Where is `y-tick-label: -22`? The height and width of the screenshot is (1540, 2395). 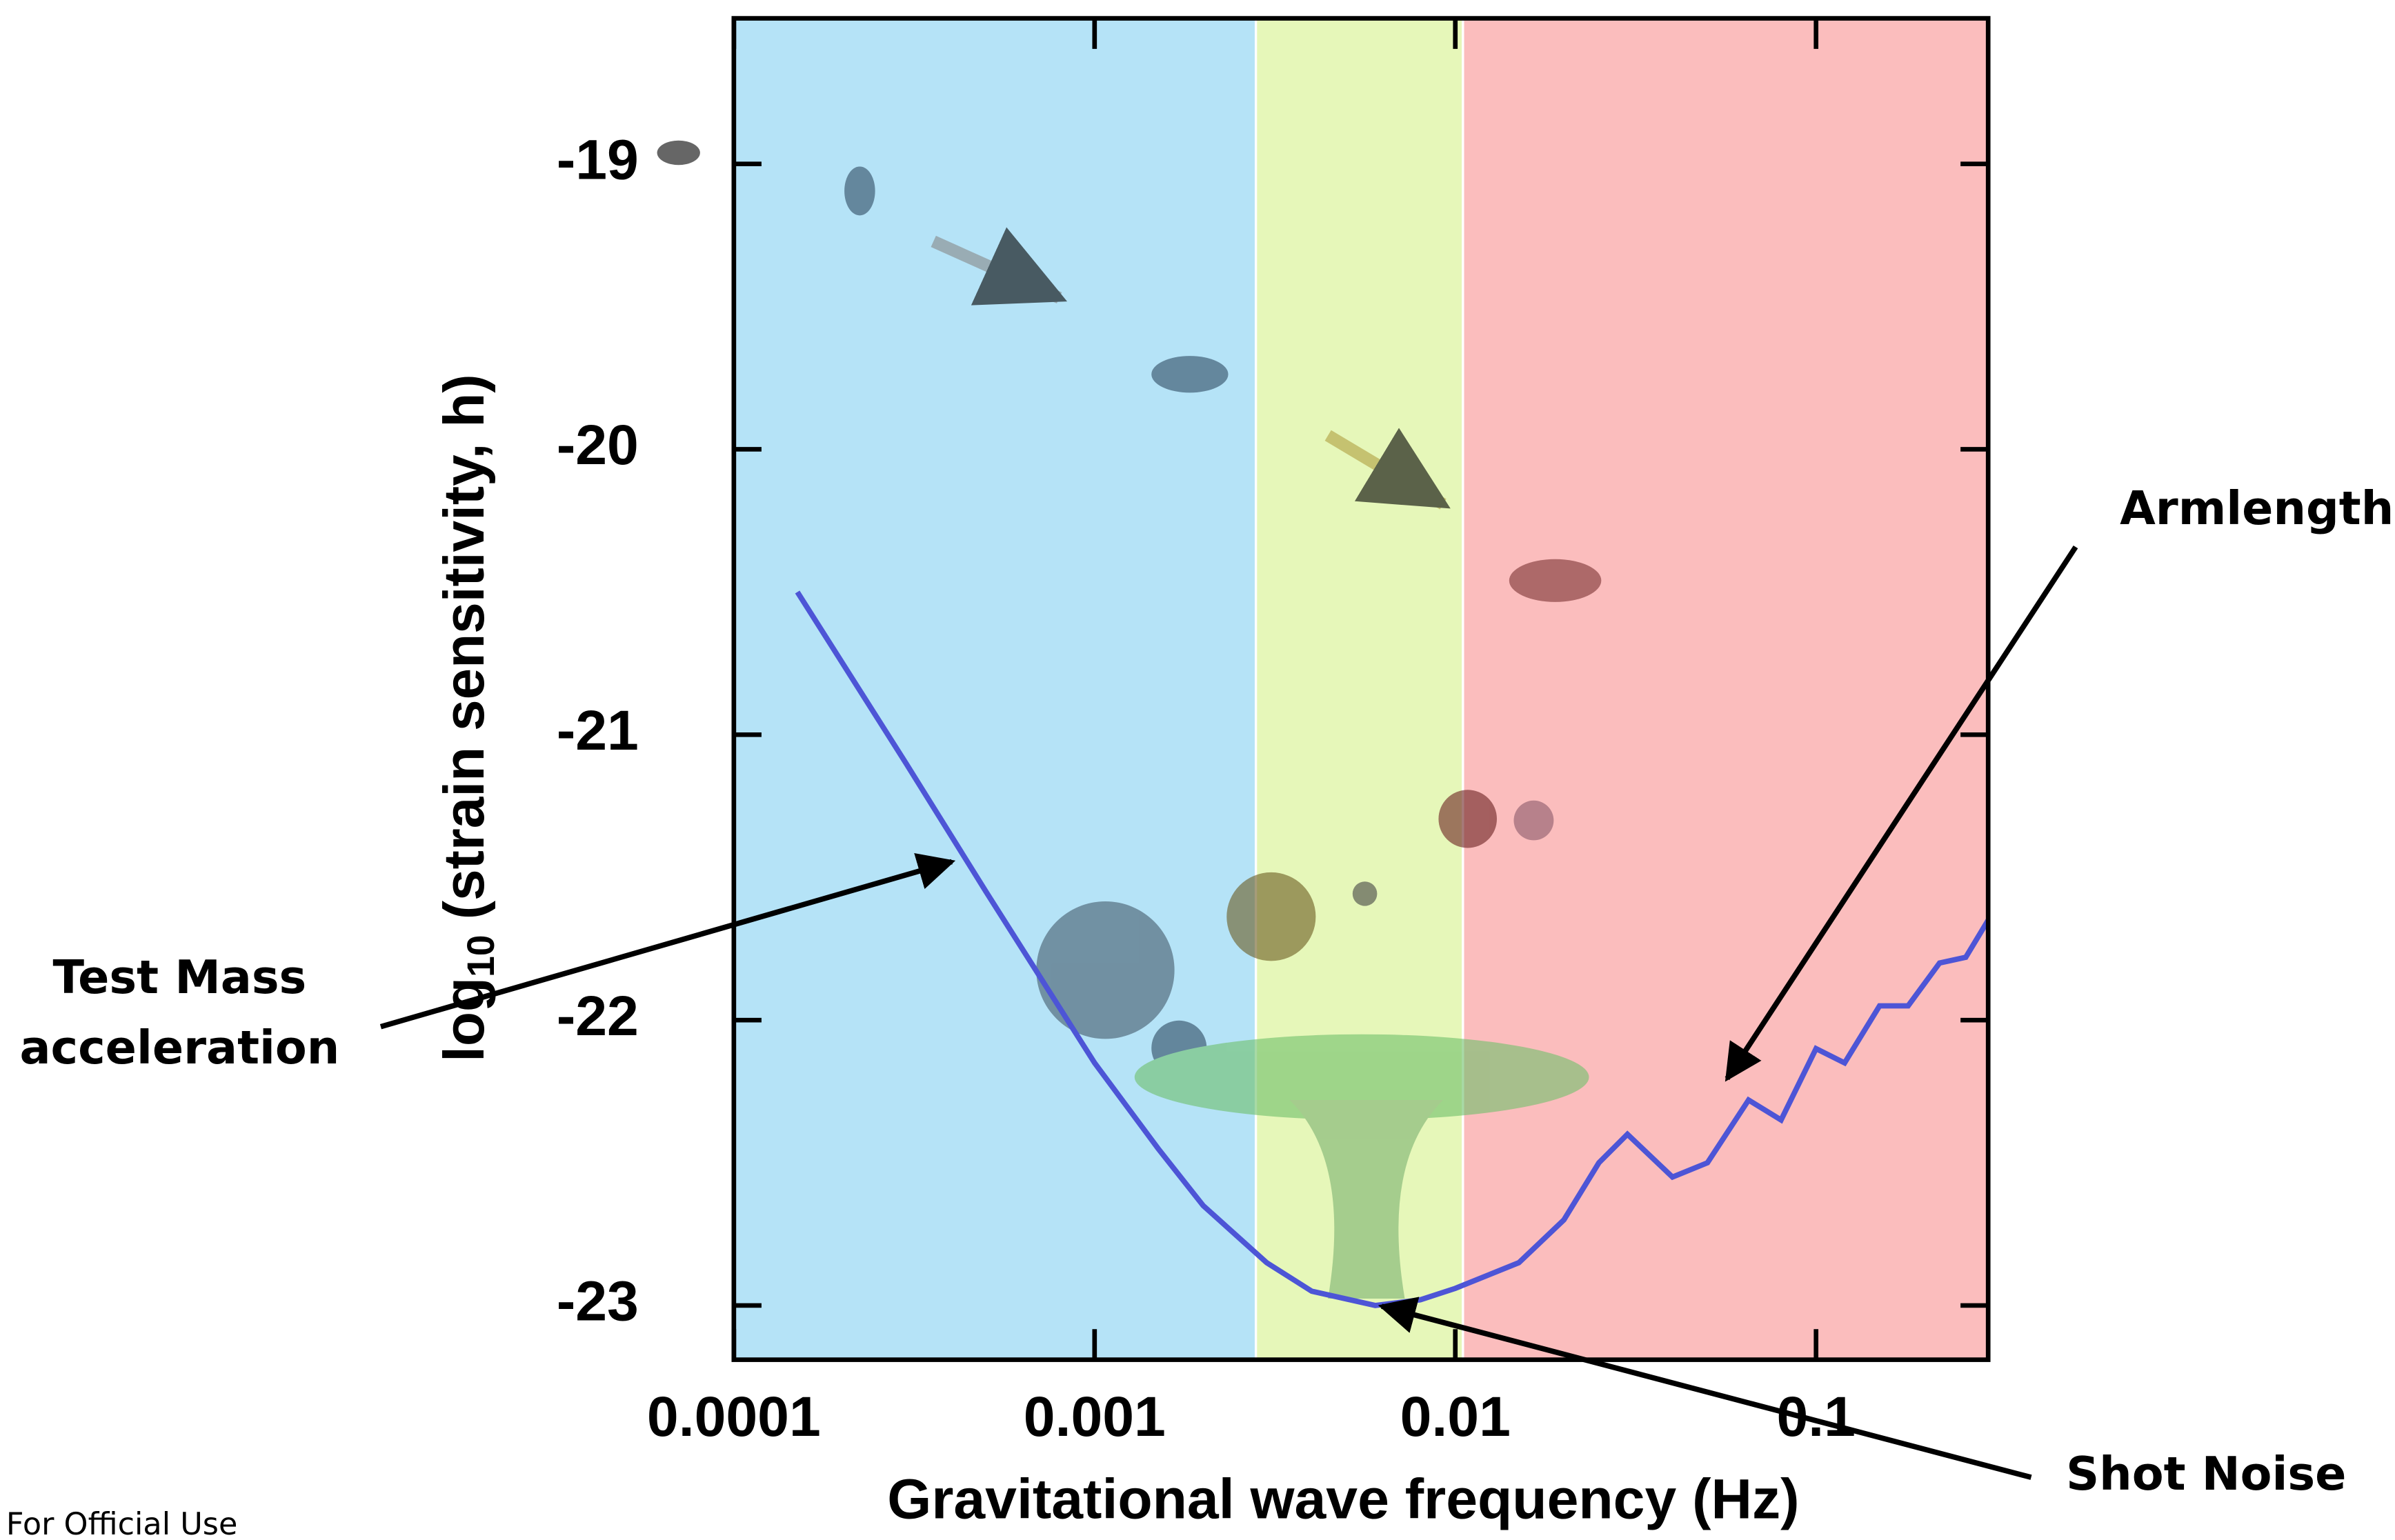
y-tick-label: -22 is located at coordinates (598, 1016).